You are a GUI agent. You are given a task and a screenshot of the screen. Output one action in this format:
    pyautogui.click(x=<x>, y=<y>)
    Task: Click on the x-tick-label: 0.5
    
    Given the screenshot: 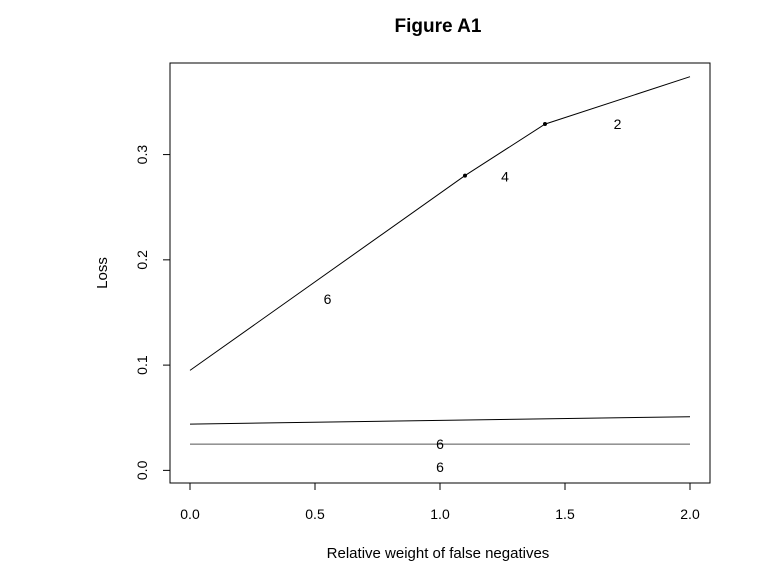 What is the action you would take?
    pyautogui.click(x=315, y=514)
    